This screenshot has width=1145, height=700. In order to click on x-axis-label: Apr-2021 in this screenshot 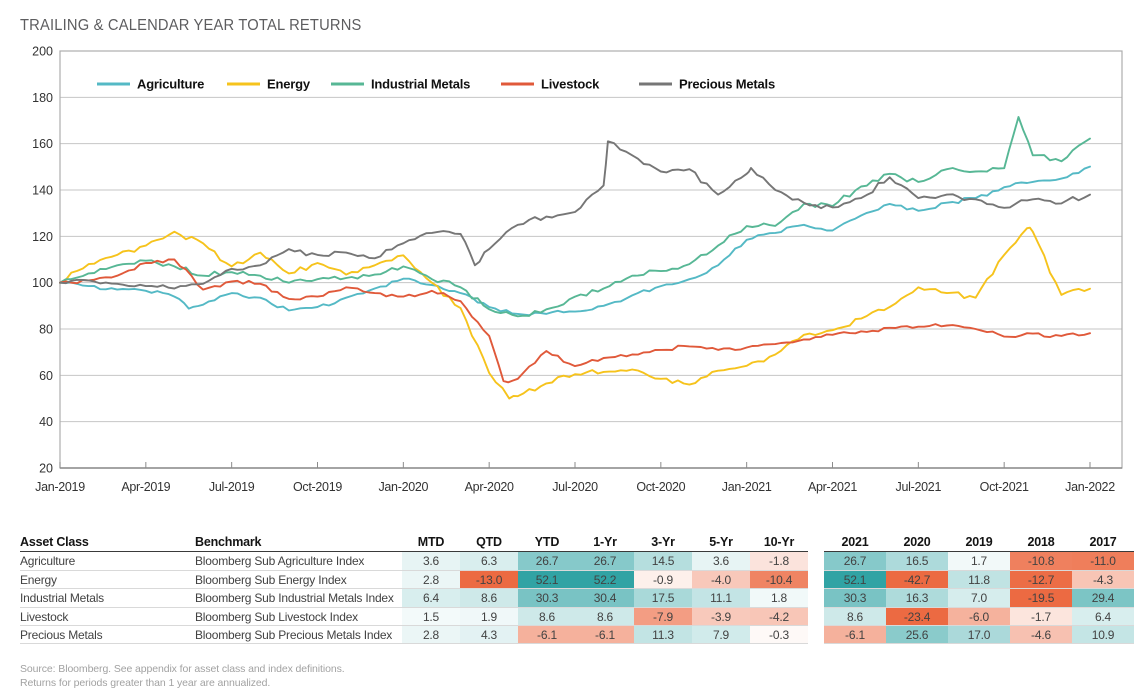, I will do `click(832, 487)`.